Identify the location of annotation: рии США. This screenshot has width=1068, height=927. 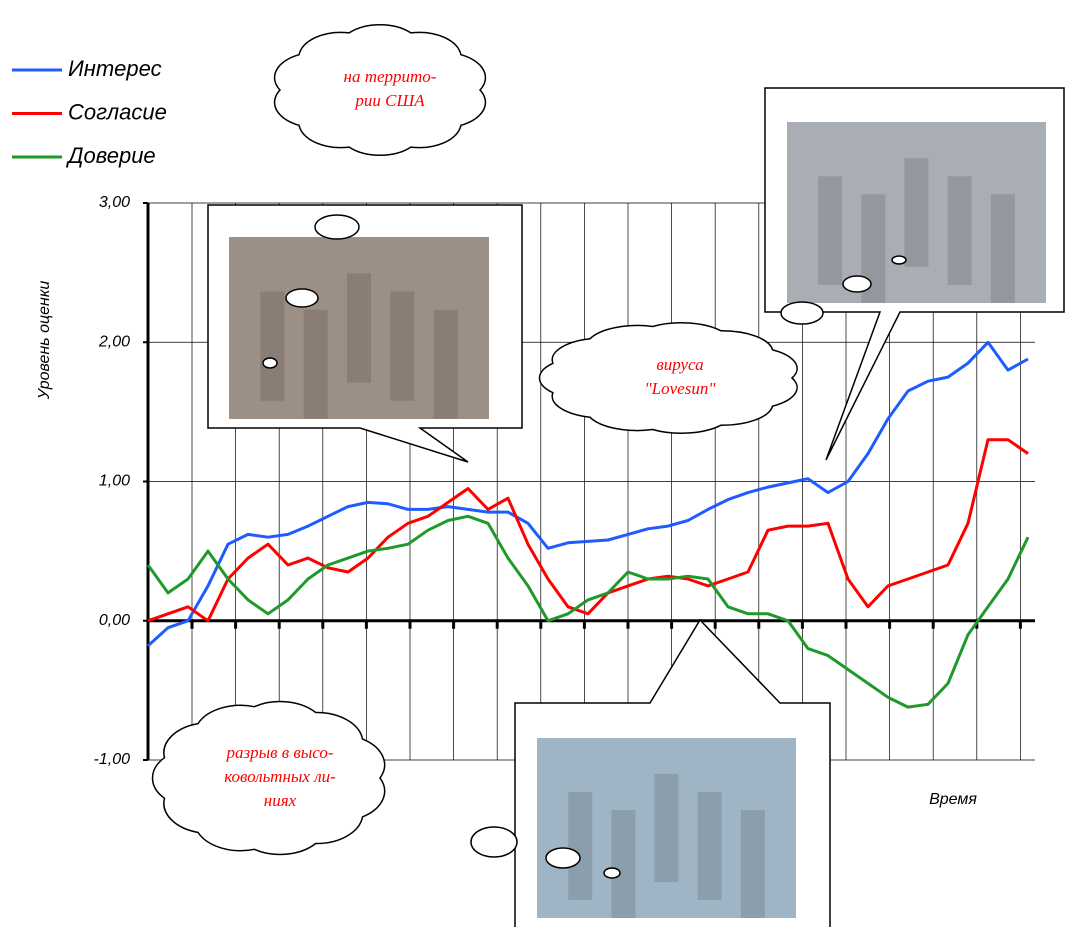
(389, 100).